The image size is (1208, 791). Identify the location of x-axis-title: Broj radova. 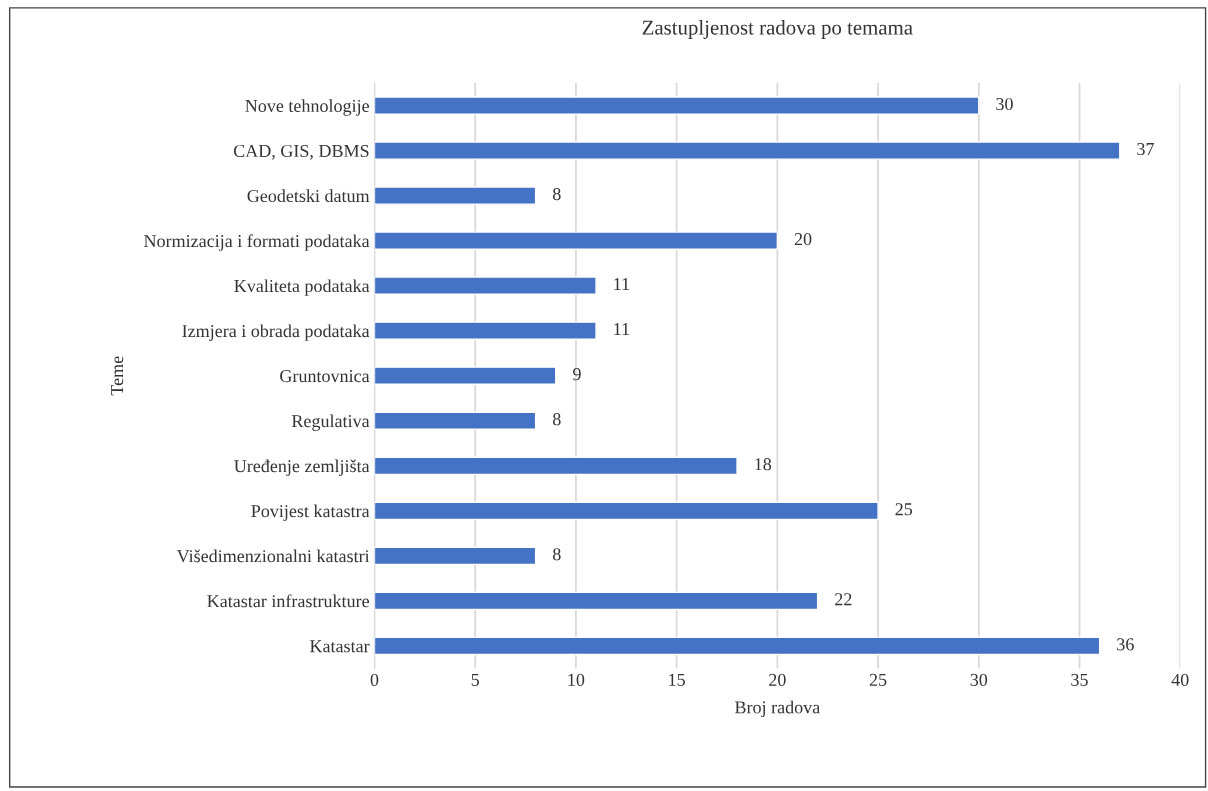
(777, 709).